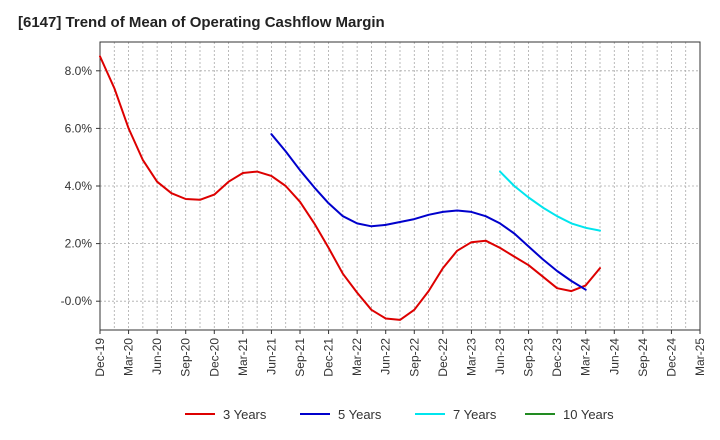 The height and width of the screenshot is (440, 720). What do you see at coordinates (214, 357) in the screenshot?
I see `x-tick-label: Dec-20` at bounding box center [214, 357].